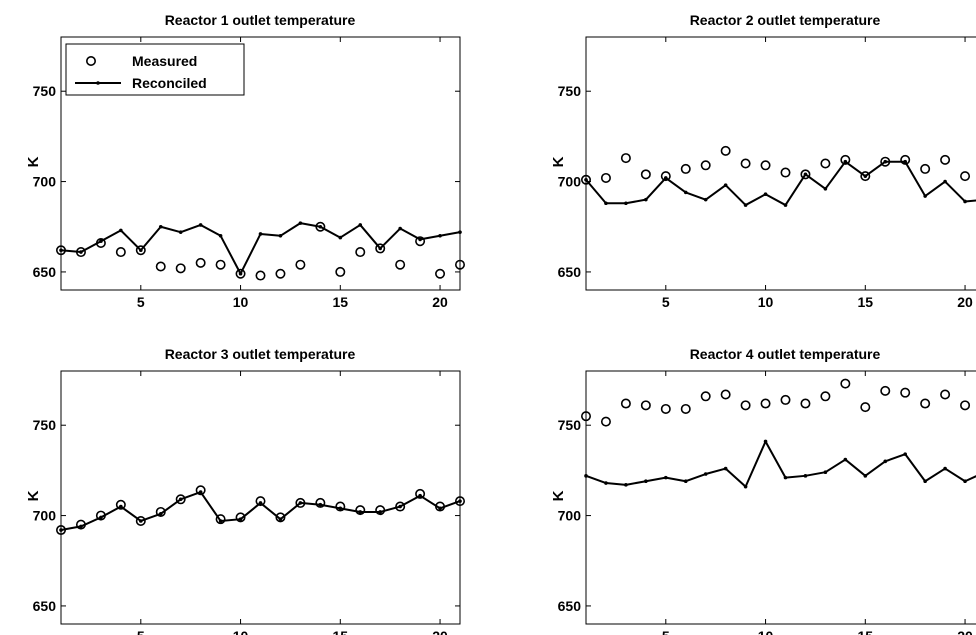  I want to click on legend: Measured Reconciled, so click(155, 69).